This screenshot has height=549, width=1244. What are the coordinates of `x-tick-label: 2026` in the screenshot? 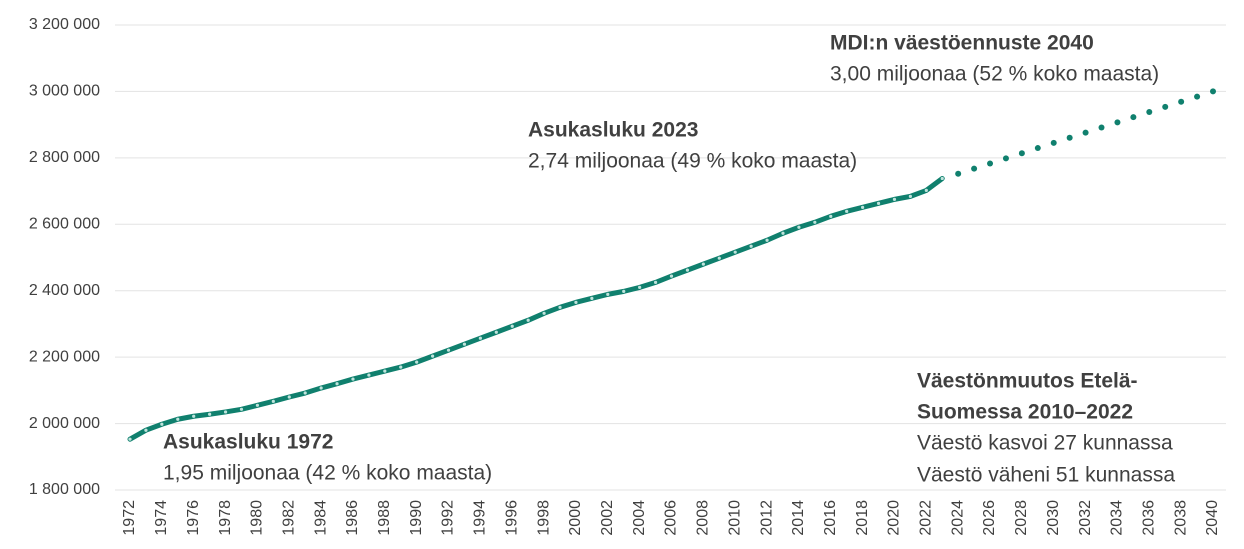 It's located at (989, 518).